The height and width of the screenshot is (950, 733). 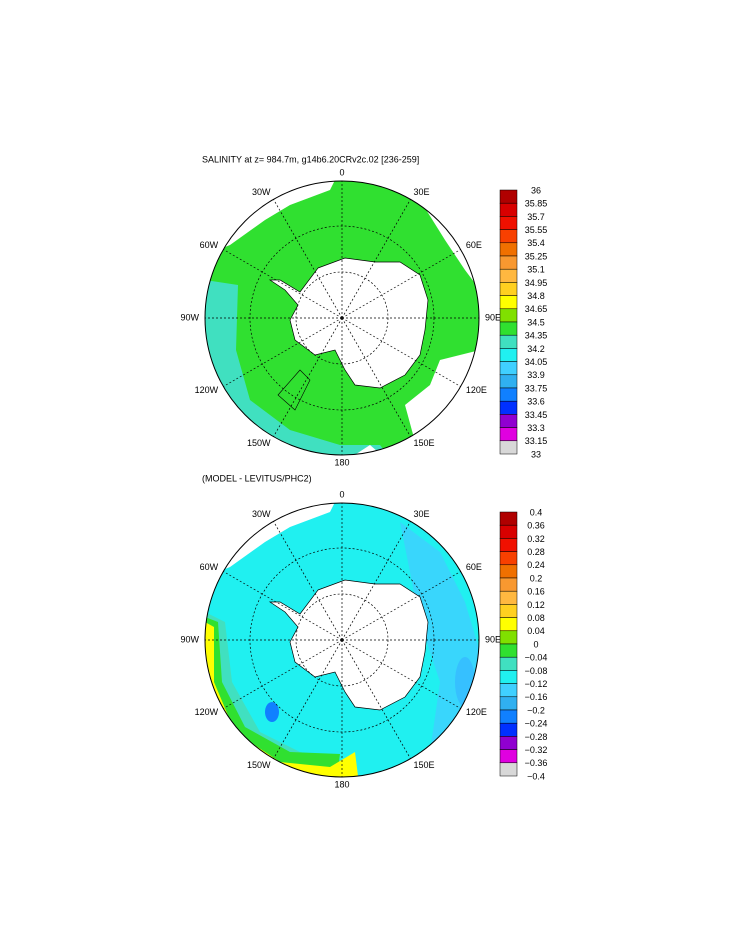 What do you see at coordinates (536, 697) in the screenshot?
I see `colorbar-label: −0.16` at bounding box center [536, 697].